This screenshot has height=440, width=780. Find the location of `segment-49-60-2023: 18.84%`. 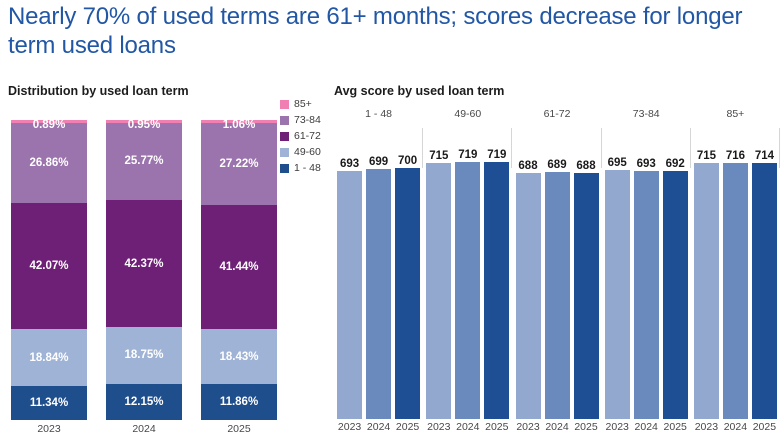

segment-49-60-2023: 18.84% is located at coordinates (49, 357).